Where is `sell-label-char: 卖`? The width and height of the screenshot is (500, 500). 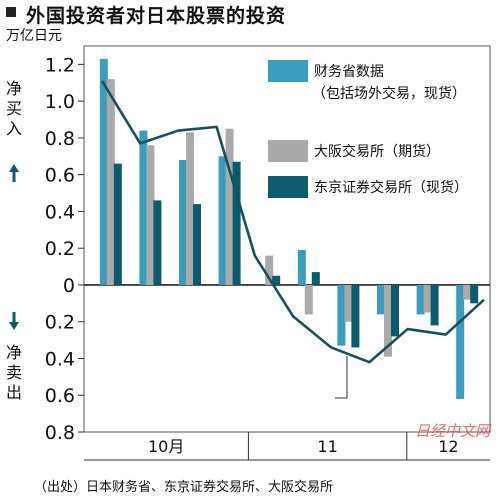 sell-label-char: 卖 is located at coordinates (14, 372).